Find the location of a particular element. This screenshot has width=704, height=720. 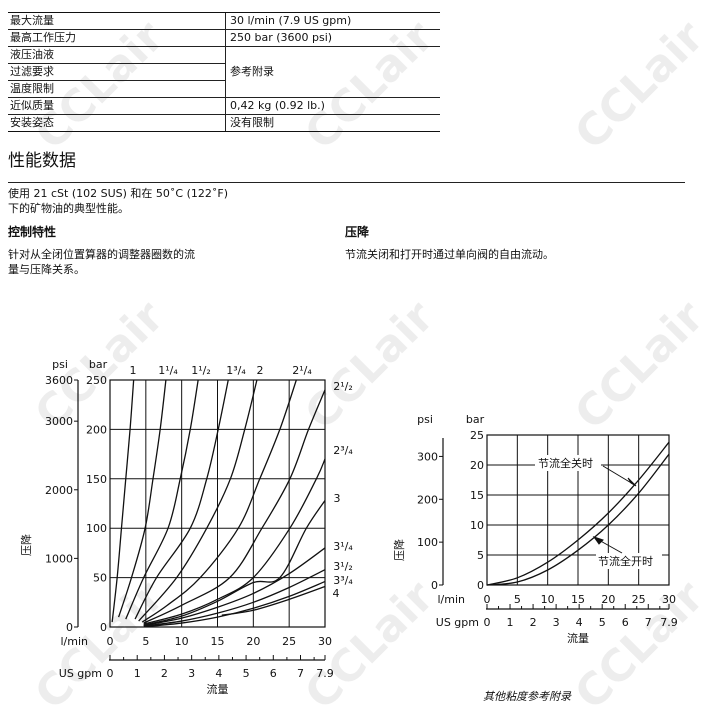

control-line: 针对从全闭位置算器的调整器圈数的流 is located at coordinates (101, 254).